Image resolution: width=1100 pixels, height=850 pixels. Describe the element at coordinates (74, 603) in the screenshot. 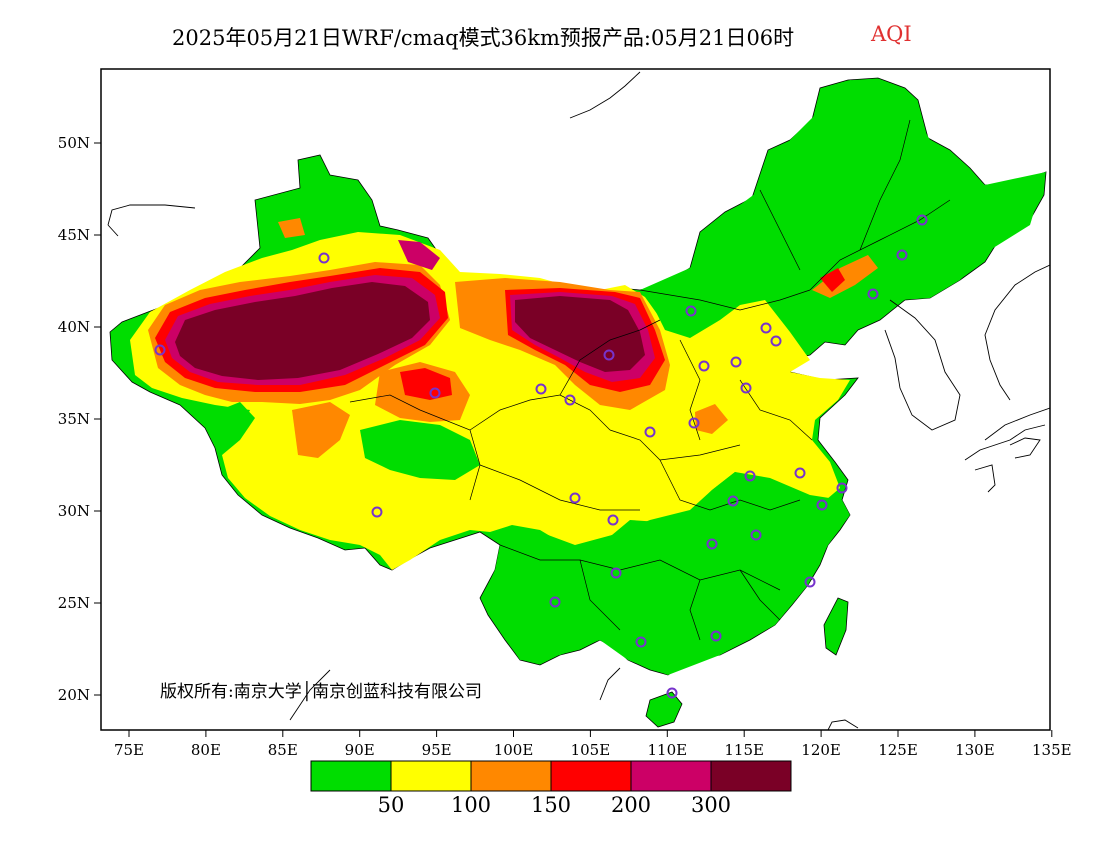

I see `lat-tick-label: 25N` at that location.